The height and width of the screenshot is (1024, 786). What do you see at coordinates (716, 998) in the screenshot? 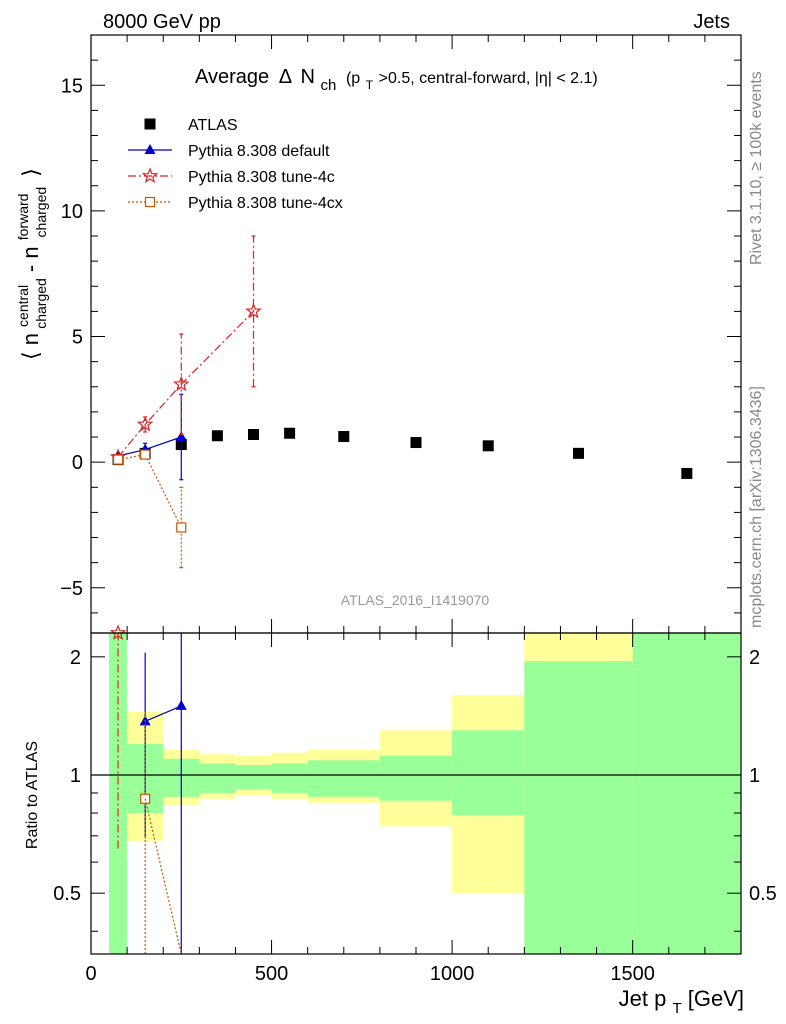
I see `xlabel-b: [GeV]` at bounding box center [716, 998].